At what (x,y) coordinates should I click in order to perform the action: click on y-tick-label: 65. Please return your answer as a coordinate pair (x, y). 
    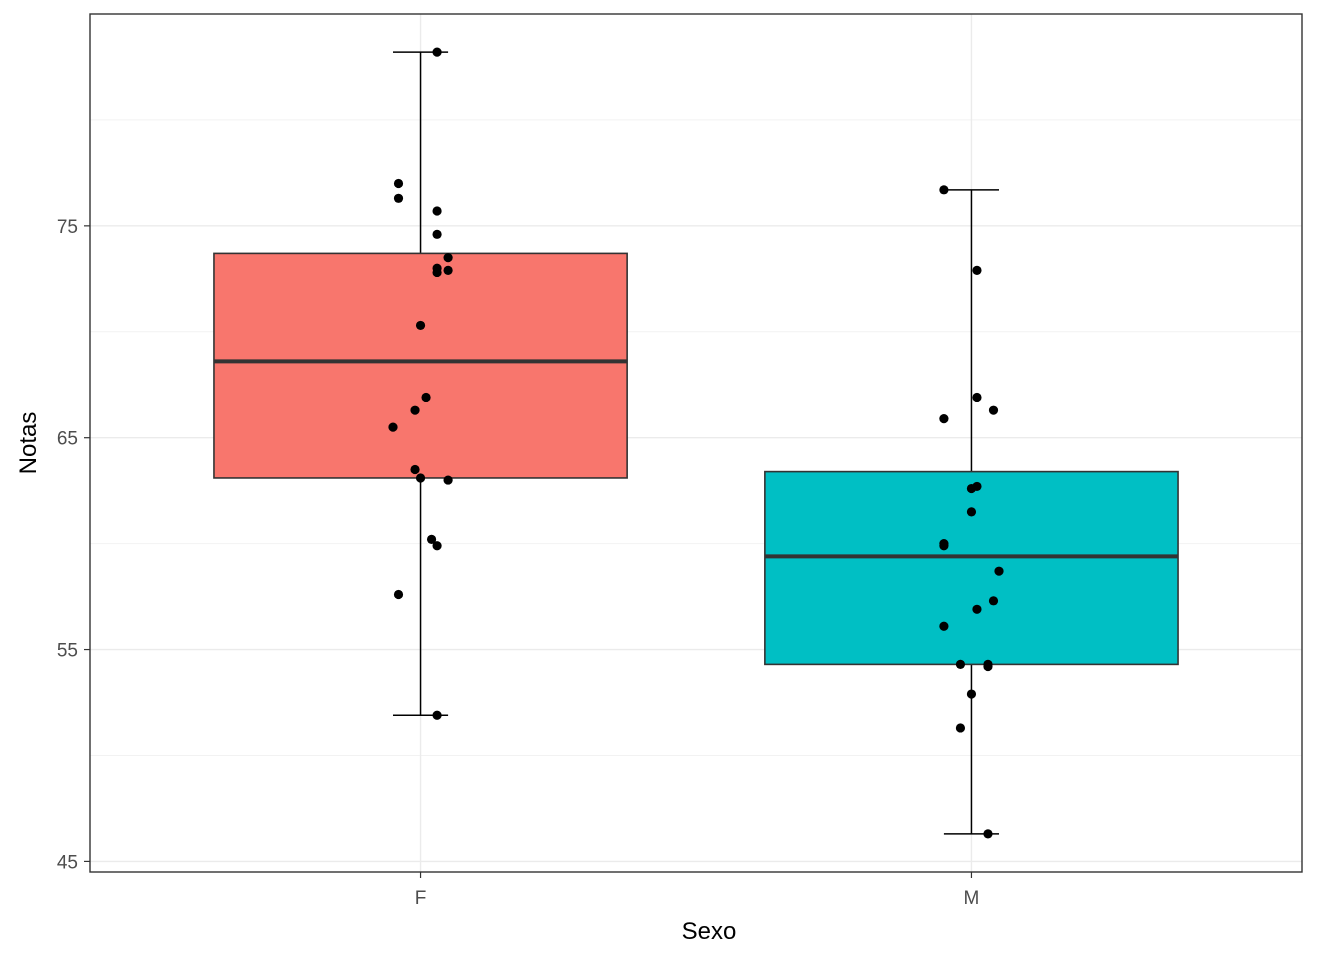
    Looking at the image, I should click on (67, 439).